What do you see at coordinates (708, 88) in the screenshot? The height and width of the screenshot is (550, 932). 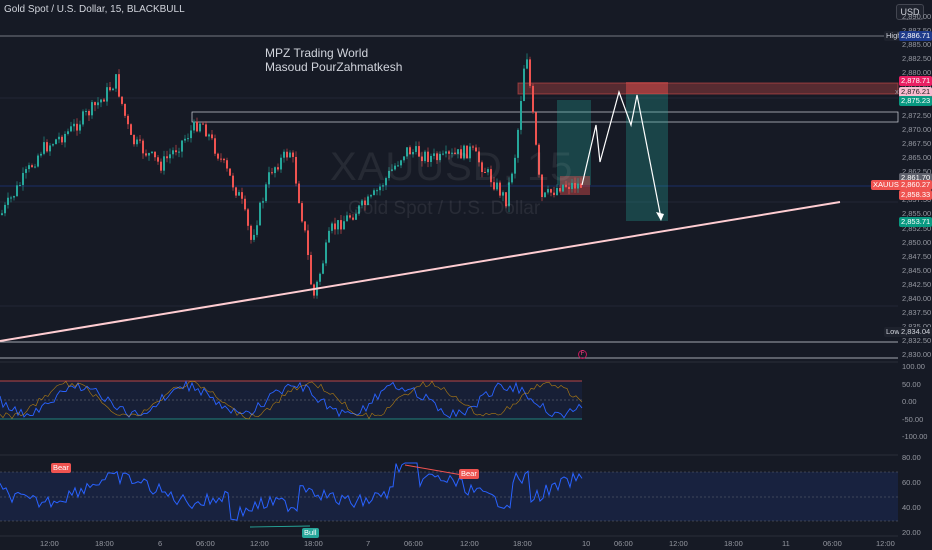 I see `supply-zone` at bounding box center [708, 88].